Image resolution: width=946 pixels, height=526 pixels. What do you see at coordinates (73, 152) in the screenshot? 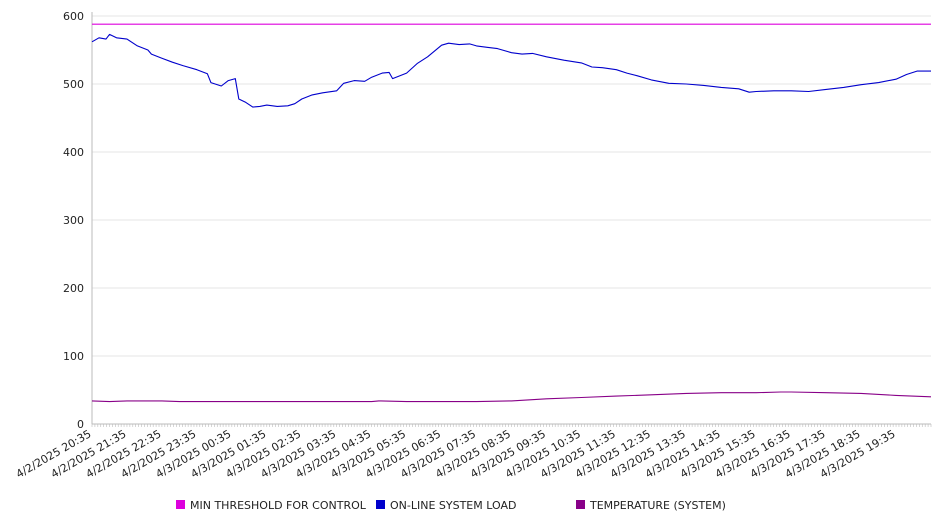
I see `y-tick-label: 400` at bounding box center [73, 152].